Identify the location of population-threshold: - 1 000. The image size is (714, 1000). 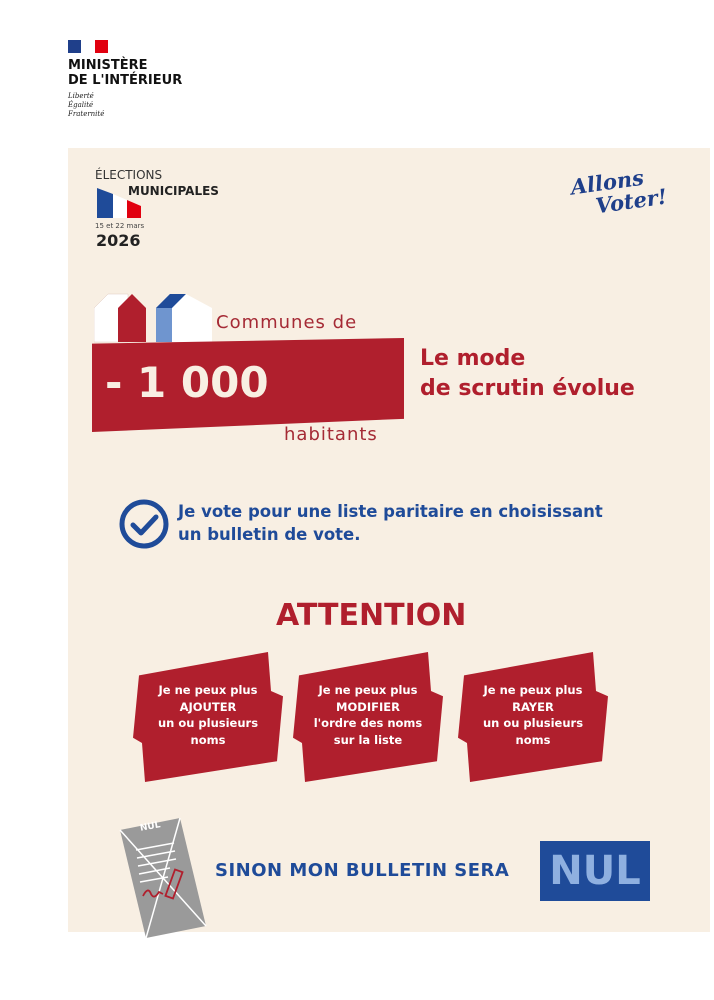
(187, 382).